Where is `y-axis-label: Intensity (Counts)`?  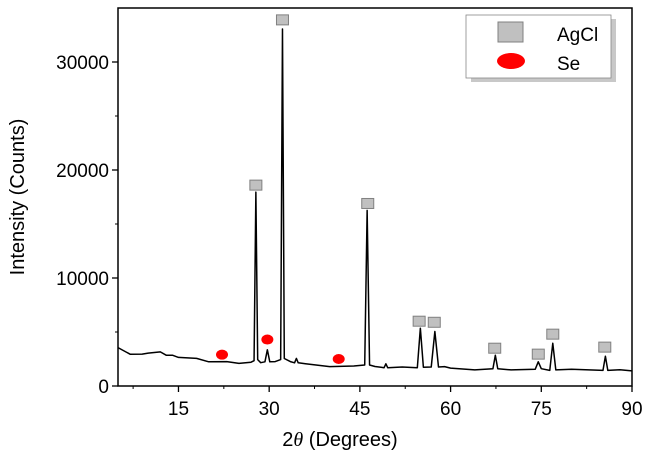 y-axis-label: Intensity (Counts) is located at coordinates (18, 197).